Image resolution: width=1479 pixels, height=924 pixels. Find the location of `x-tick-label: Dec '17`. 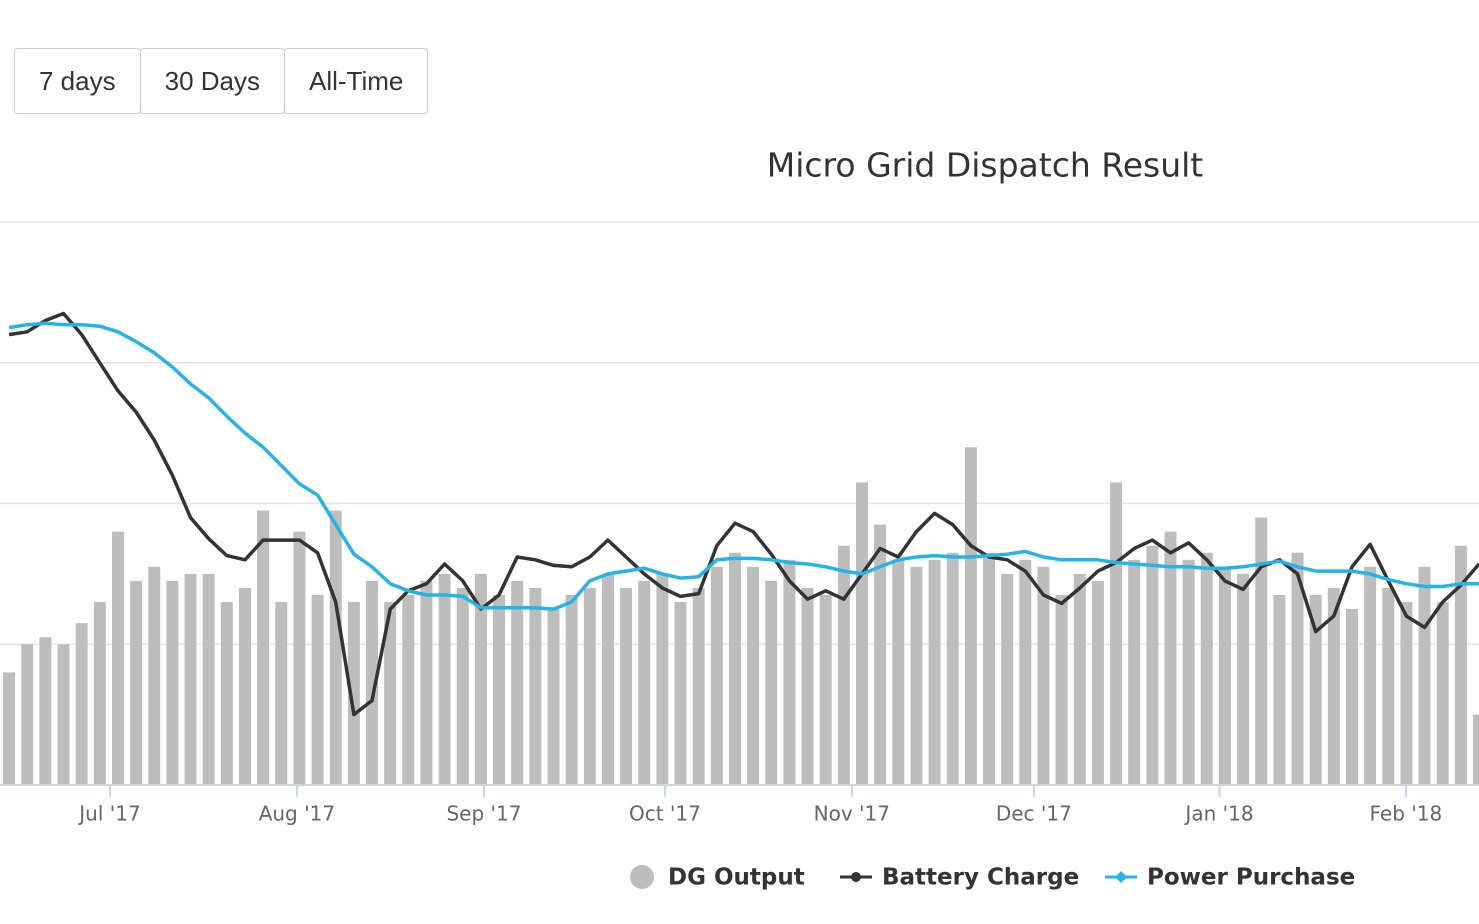

x-tick-label: Dec '17 is located at coordinates (1034, 814).